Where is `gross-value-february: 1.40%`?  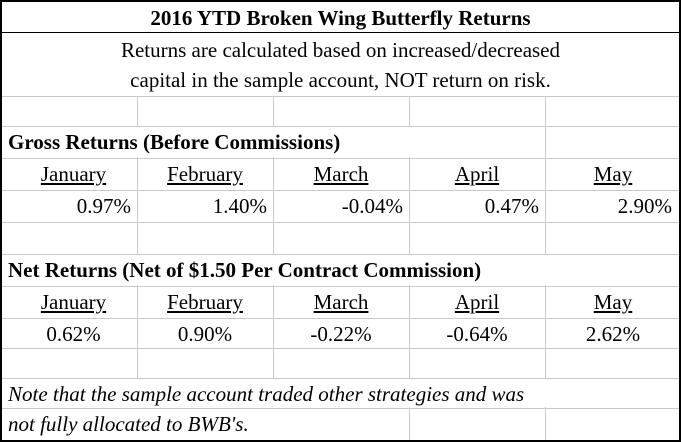
gross-value-february: 1.40% is located at coordinates (239, 206).